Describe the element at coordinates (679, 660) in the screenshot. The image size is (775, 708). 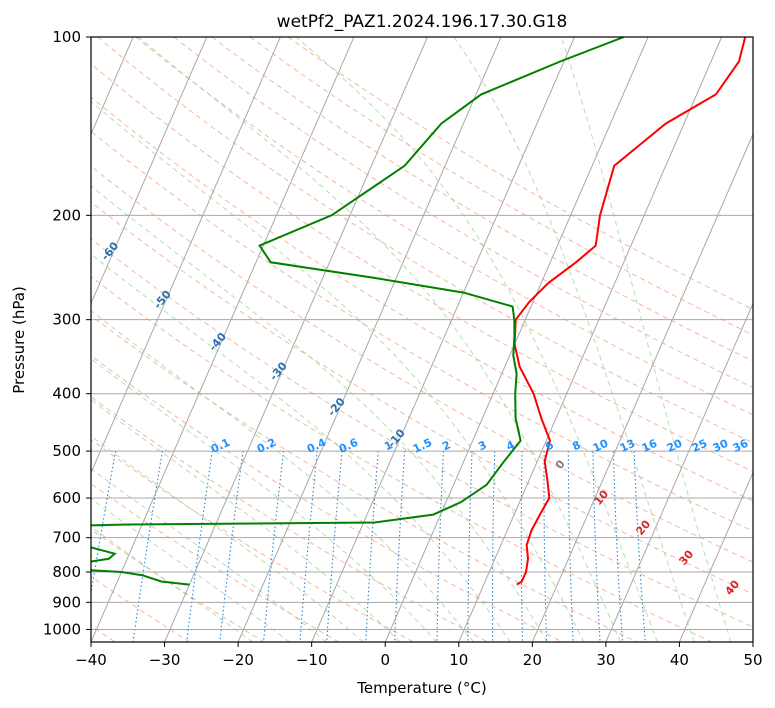
I see `x-tick-label: 40` at that location.